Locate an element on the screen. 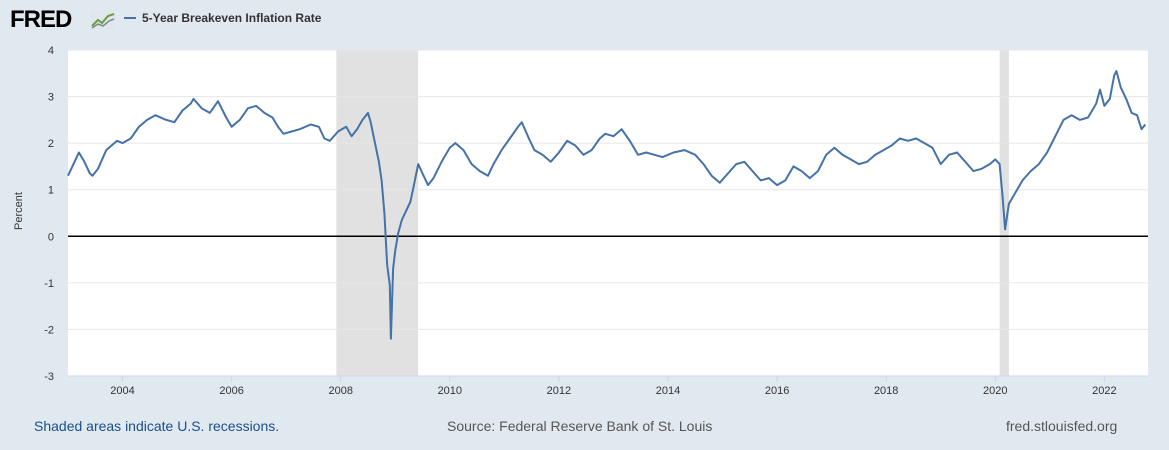  x-tick-label: 2008 is located at coordinates (340, 391).